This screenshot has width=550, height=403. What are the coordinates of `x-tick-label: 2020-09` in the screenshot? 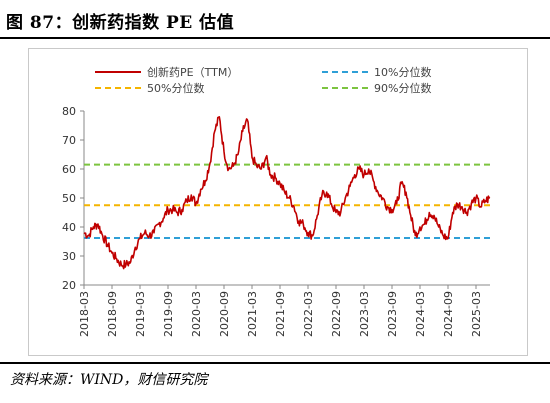 It's located at (224, 314).